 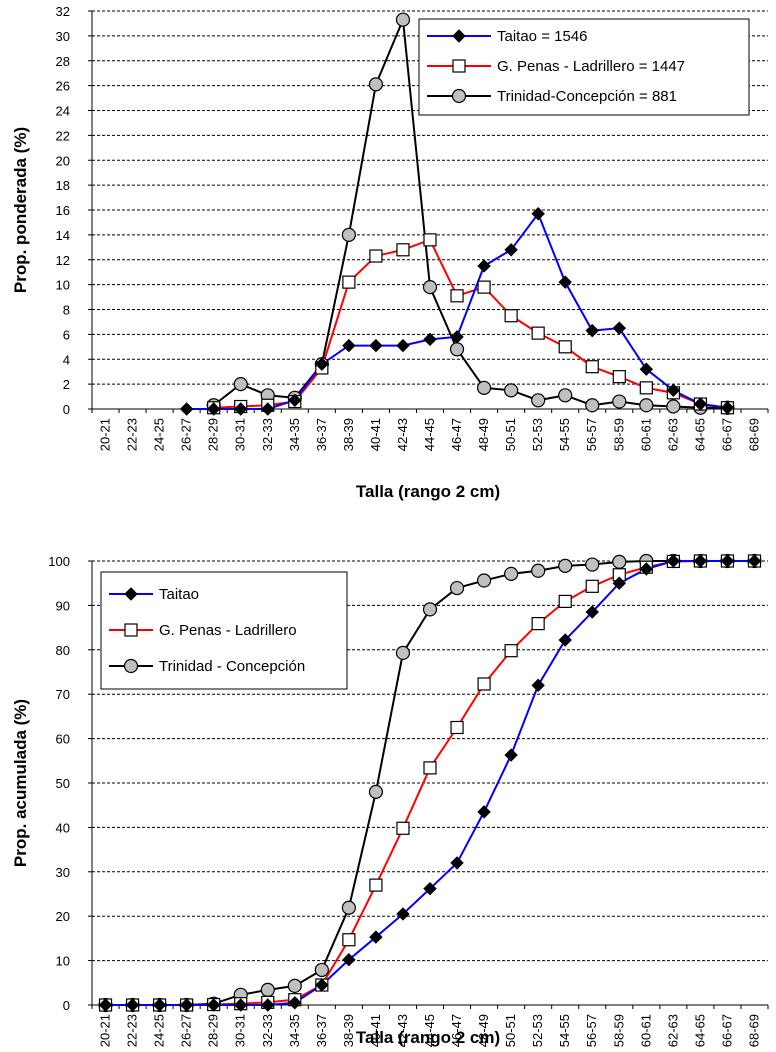 What do you see at coordinates (63, 783) in the screenshot?
I see `y-tick-label: 50` at bounding box center [63, 783].